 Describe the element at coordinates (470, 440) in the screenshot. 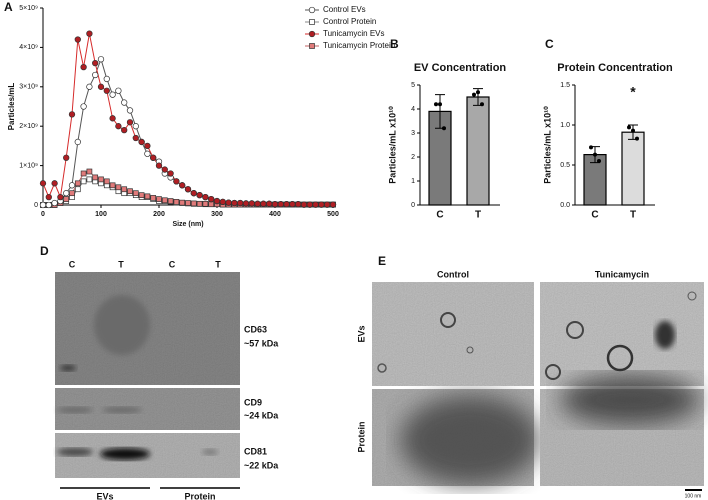

I see `stain-region` at that location.